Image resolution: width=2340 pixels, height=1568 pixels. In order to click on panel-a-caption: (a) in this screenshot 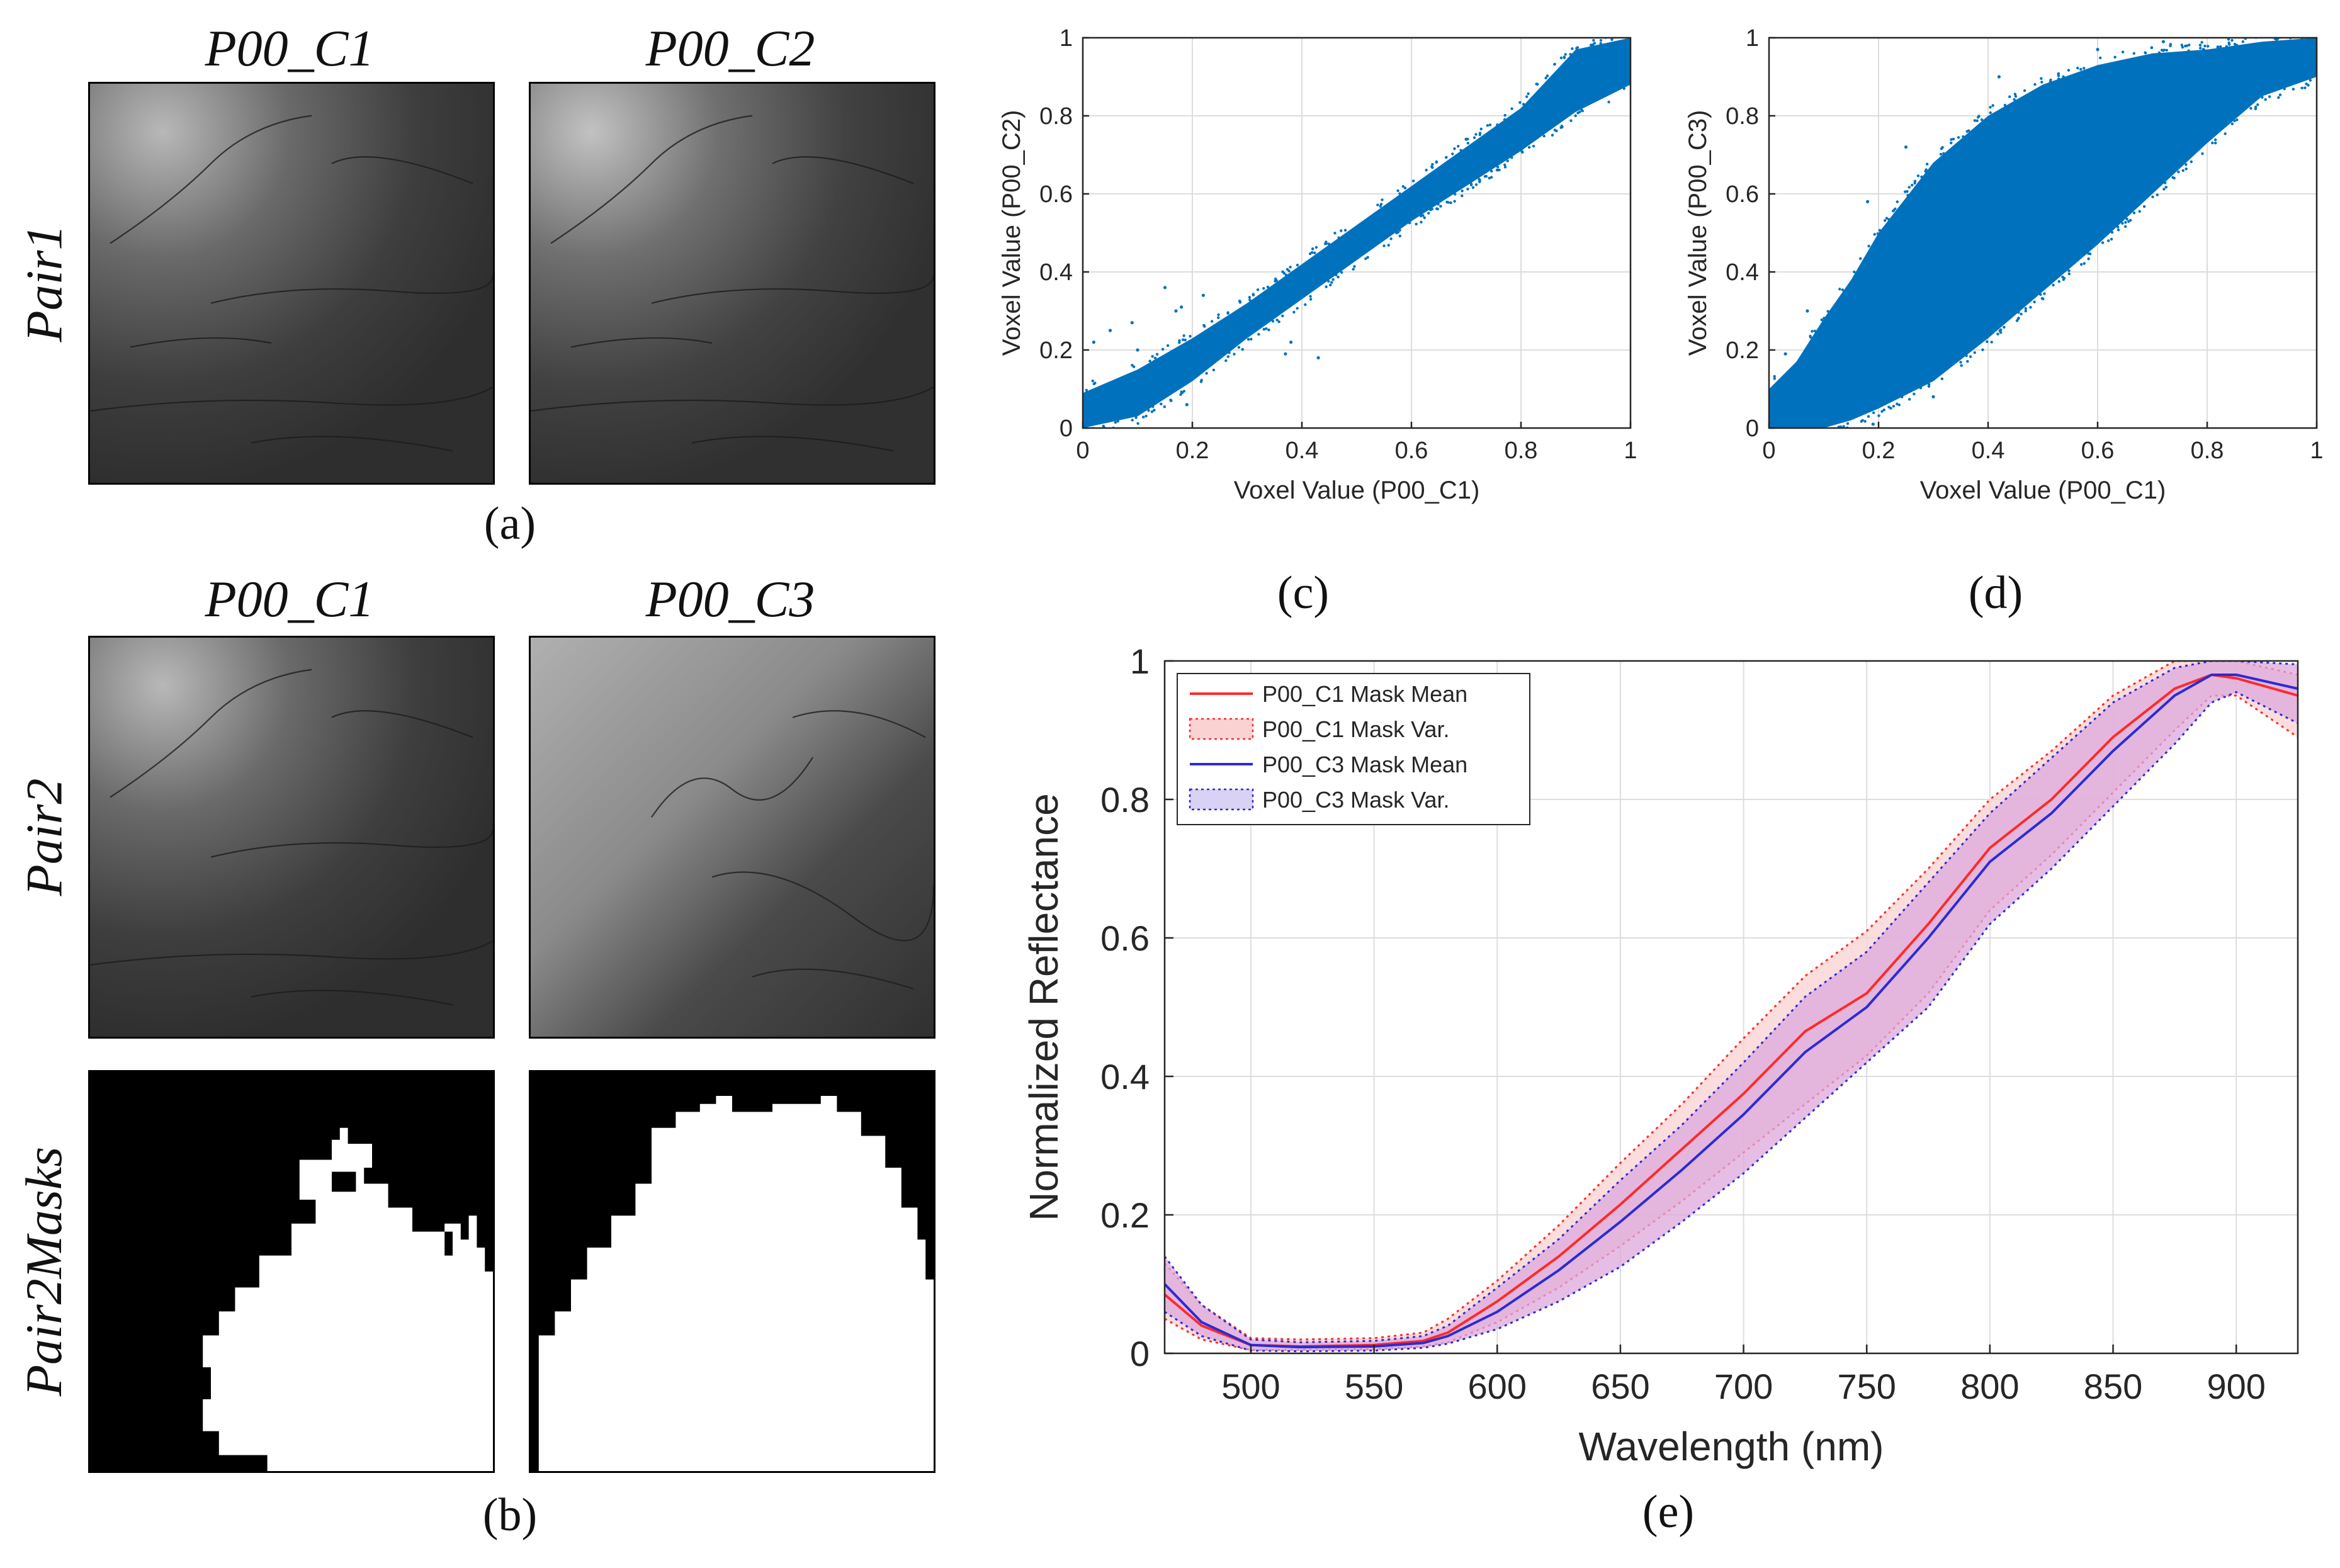, I will do `click(509, 524)`.